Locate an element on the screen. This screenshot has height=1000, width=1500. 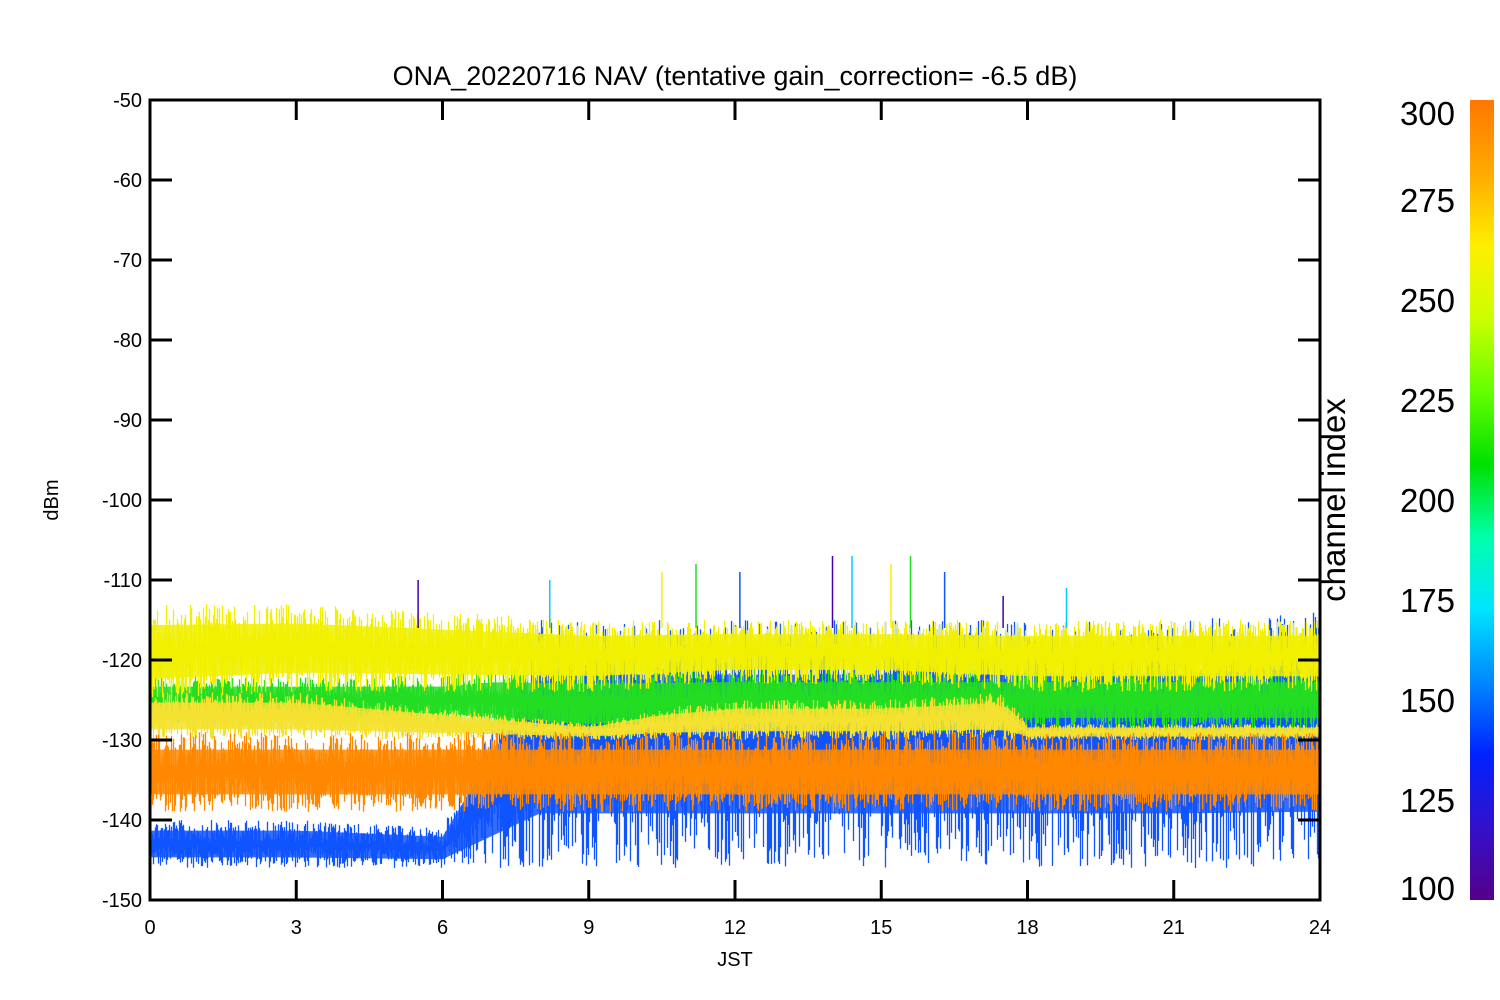
colorbar-tick-label: 225 is located at coordinates (1427, 400).